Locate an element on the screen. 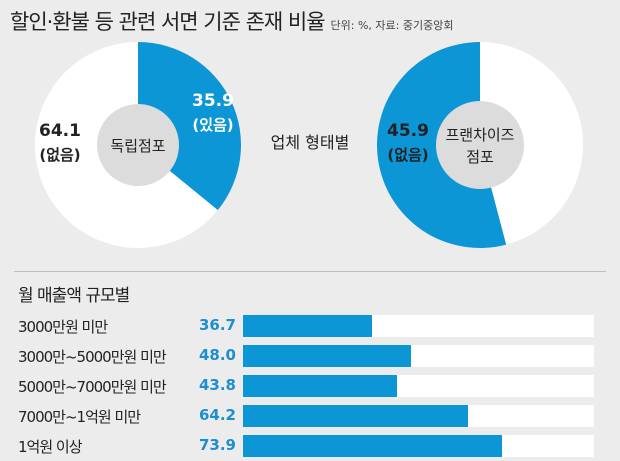  bar-category-label: 5000만~7000만원 미만 is located at coordinates (92, 387).